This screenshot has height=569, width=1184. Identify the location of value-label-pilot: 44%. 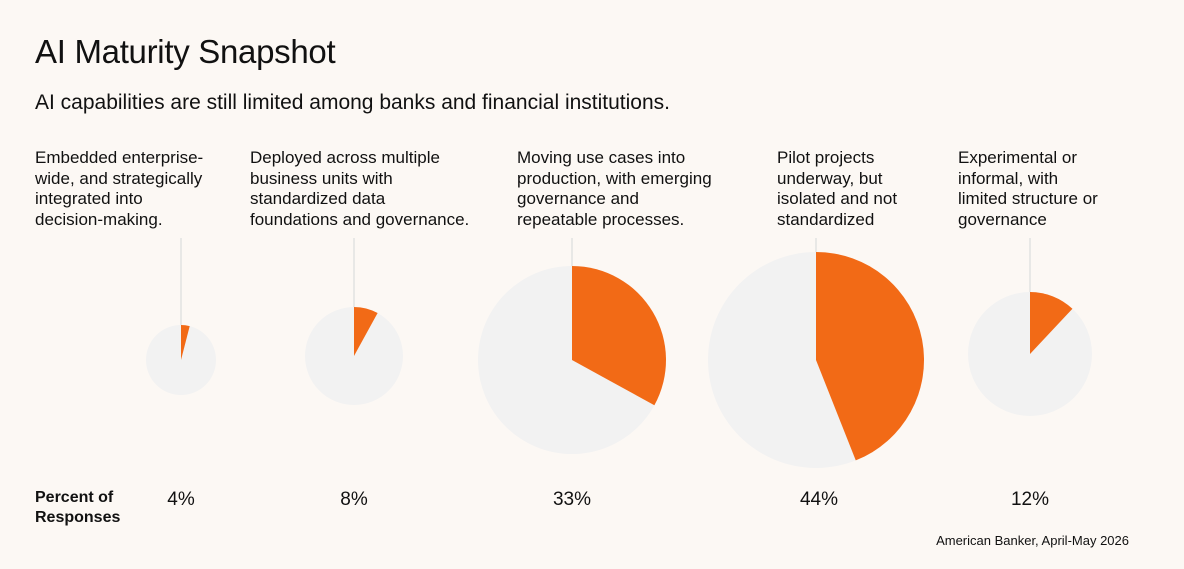
(819, 499).